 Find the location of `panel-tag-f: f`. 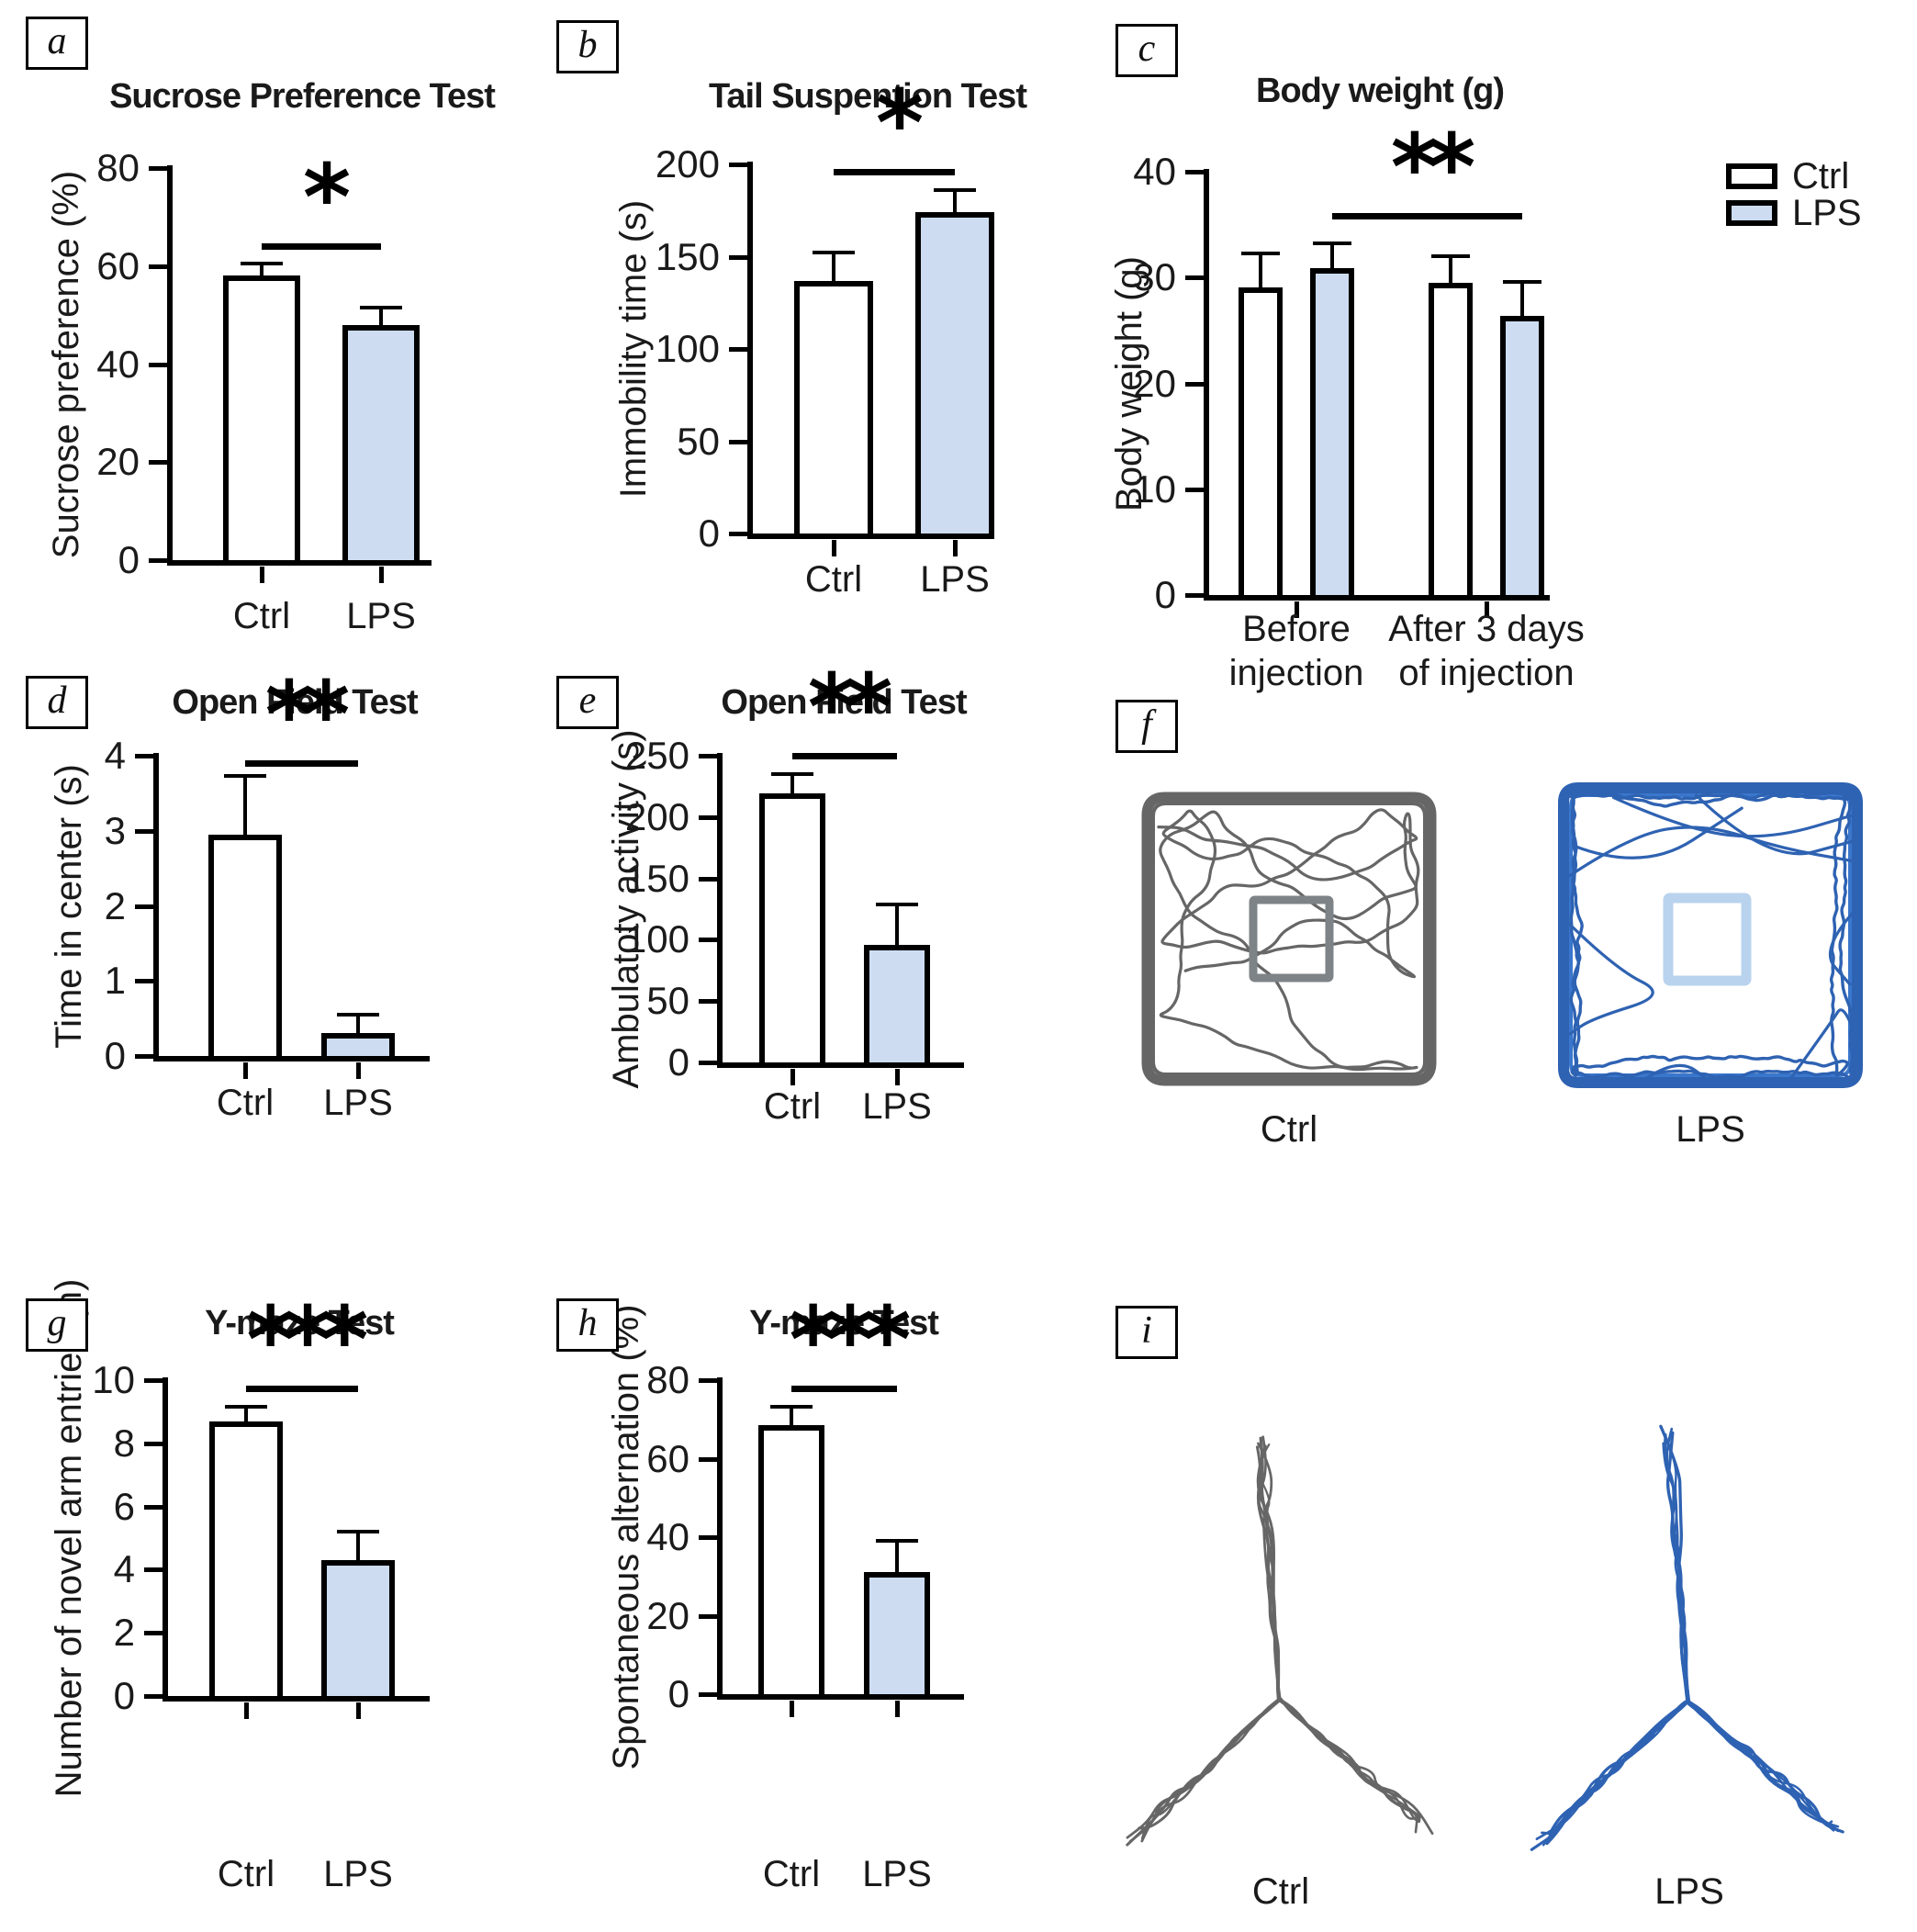

panel-tag-f: f is located at coordinates (1146, 726).